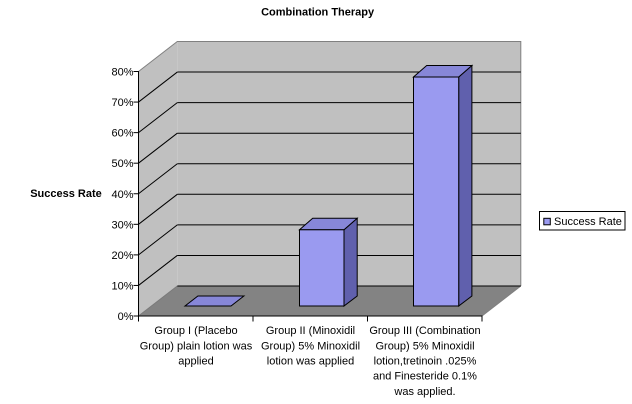 The image size is (632, 404). I want to click on svg-text: 60%, so click(122, 134).